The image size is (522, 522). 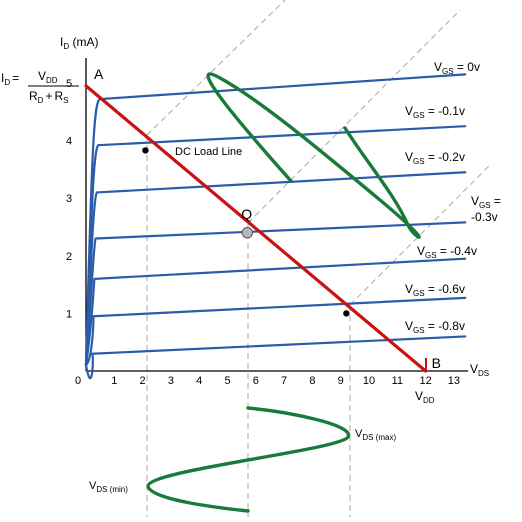 I want to click on gate-label-4: VGS = -0.4v, so click(x=447, y=252).